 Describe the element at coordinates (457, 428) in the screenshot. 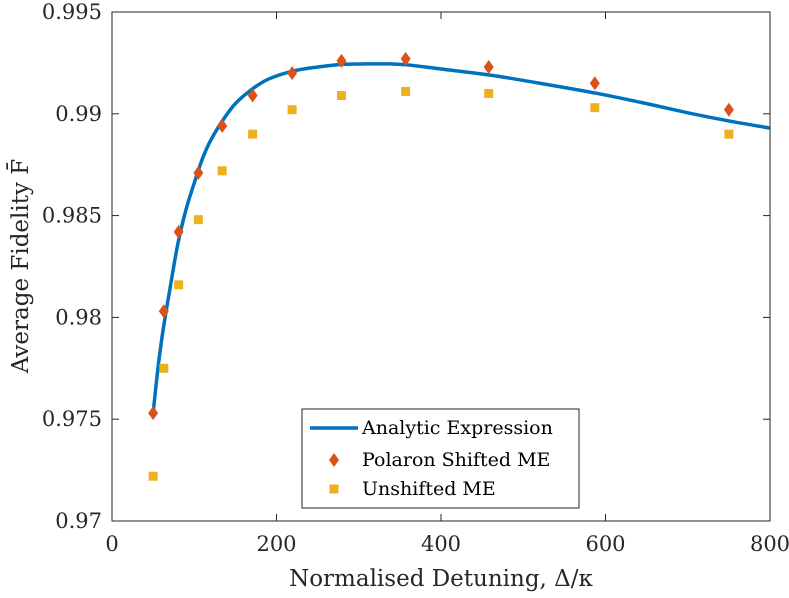

I see `legend-entry-label: Analytic Expression` at that location.